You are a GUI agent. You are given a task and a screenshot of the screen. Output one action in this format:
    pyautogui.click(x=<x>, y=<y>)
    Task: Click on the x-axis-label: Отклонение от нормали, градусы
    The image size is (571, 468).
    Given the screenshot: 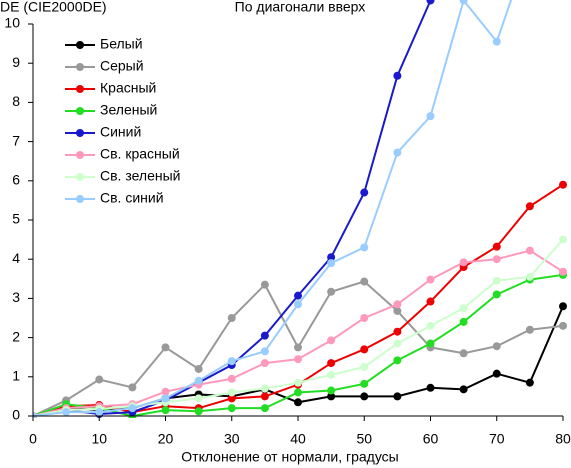 What is the action you would take?
    pyautogui.click(x=289, y=457)
    